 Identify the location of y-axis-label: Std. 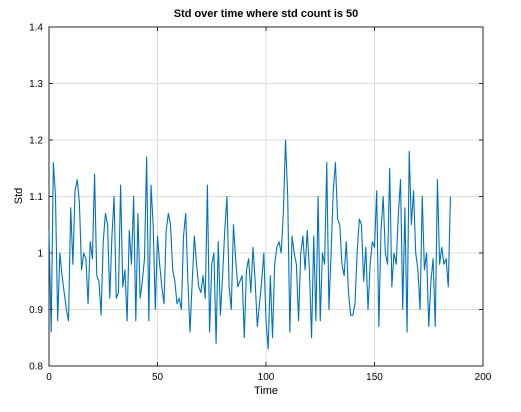
(19, 196).